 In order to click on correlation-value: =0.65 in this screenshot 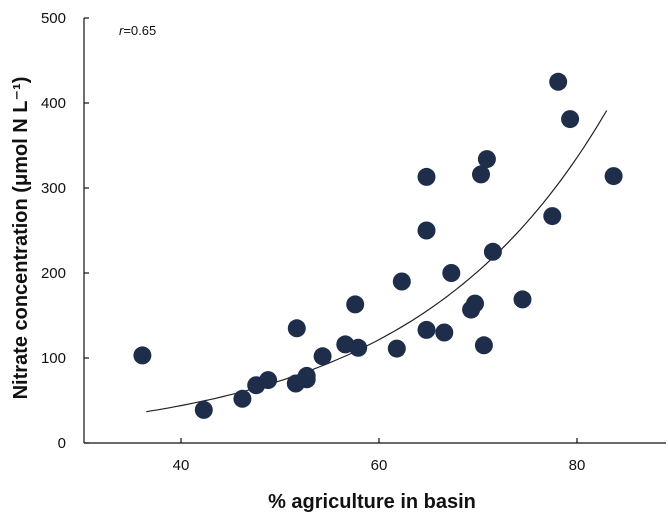, I will do `click(139, 30)`.